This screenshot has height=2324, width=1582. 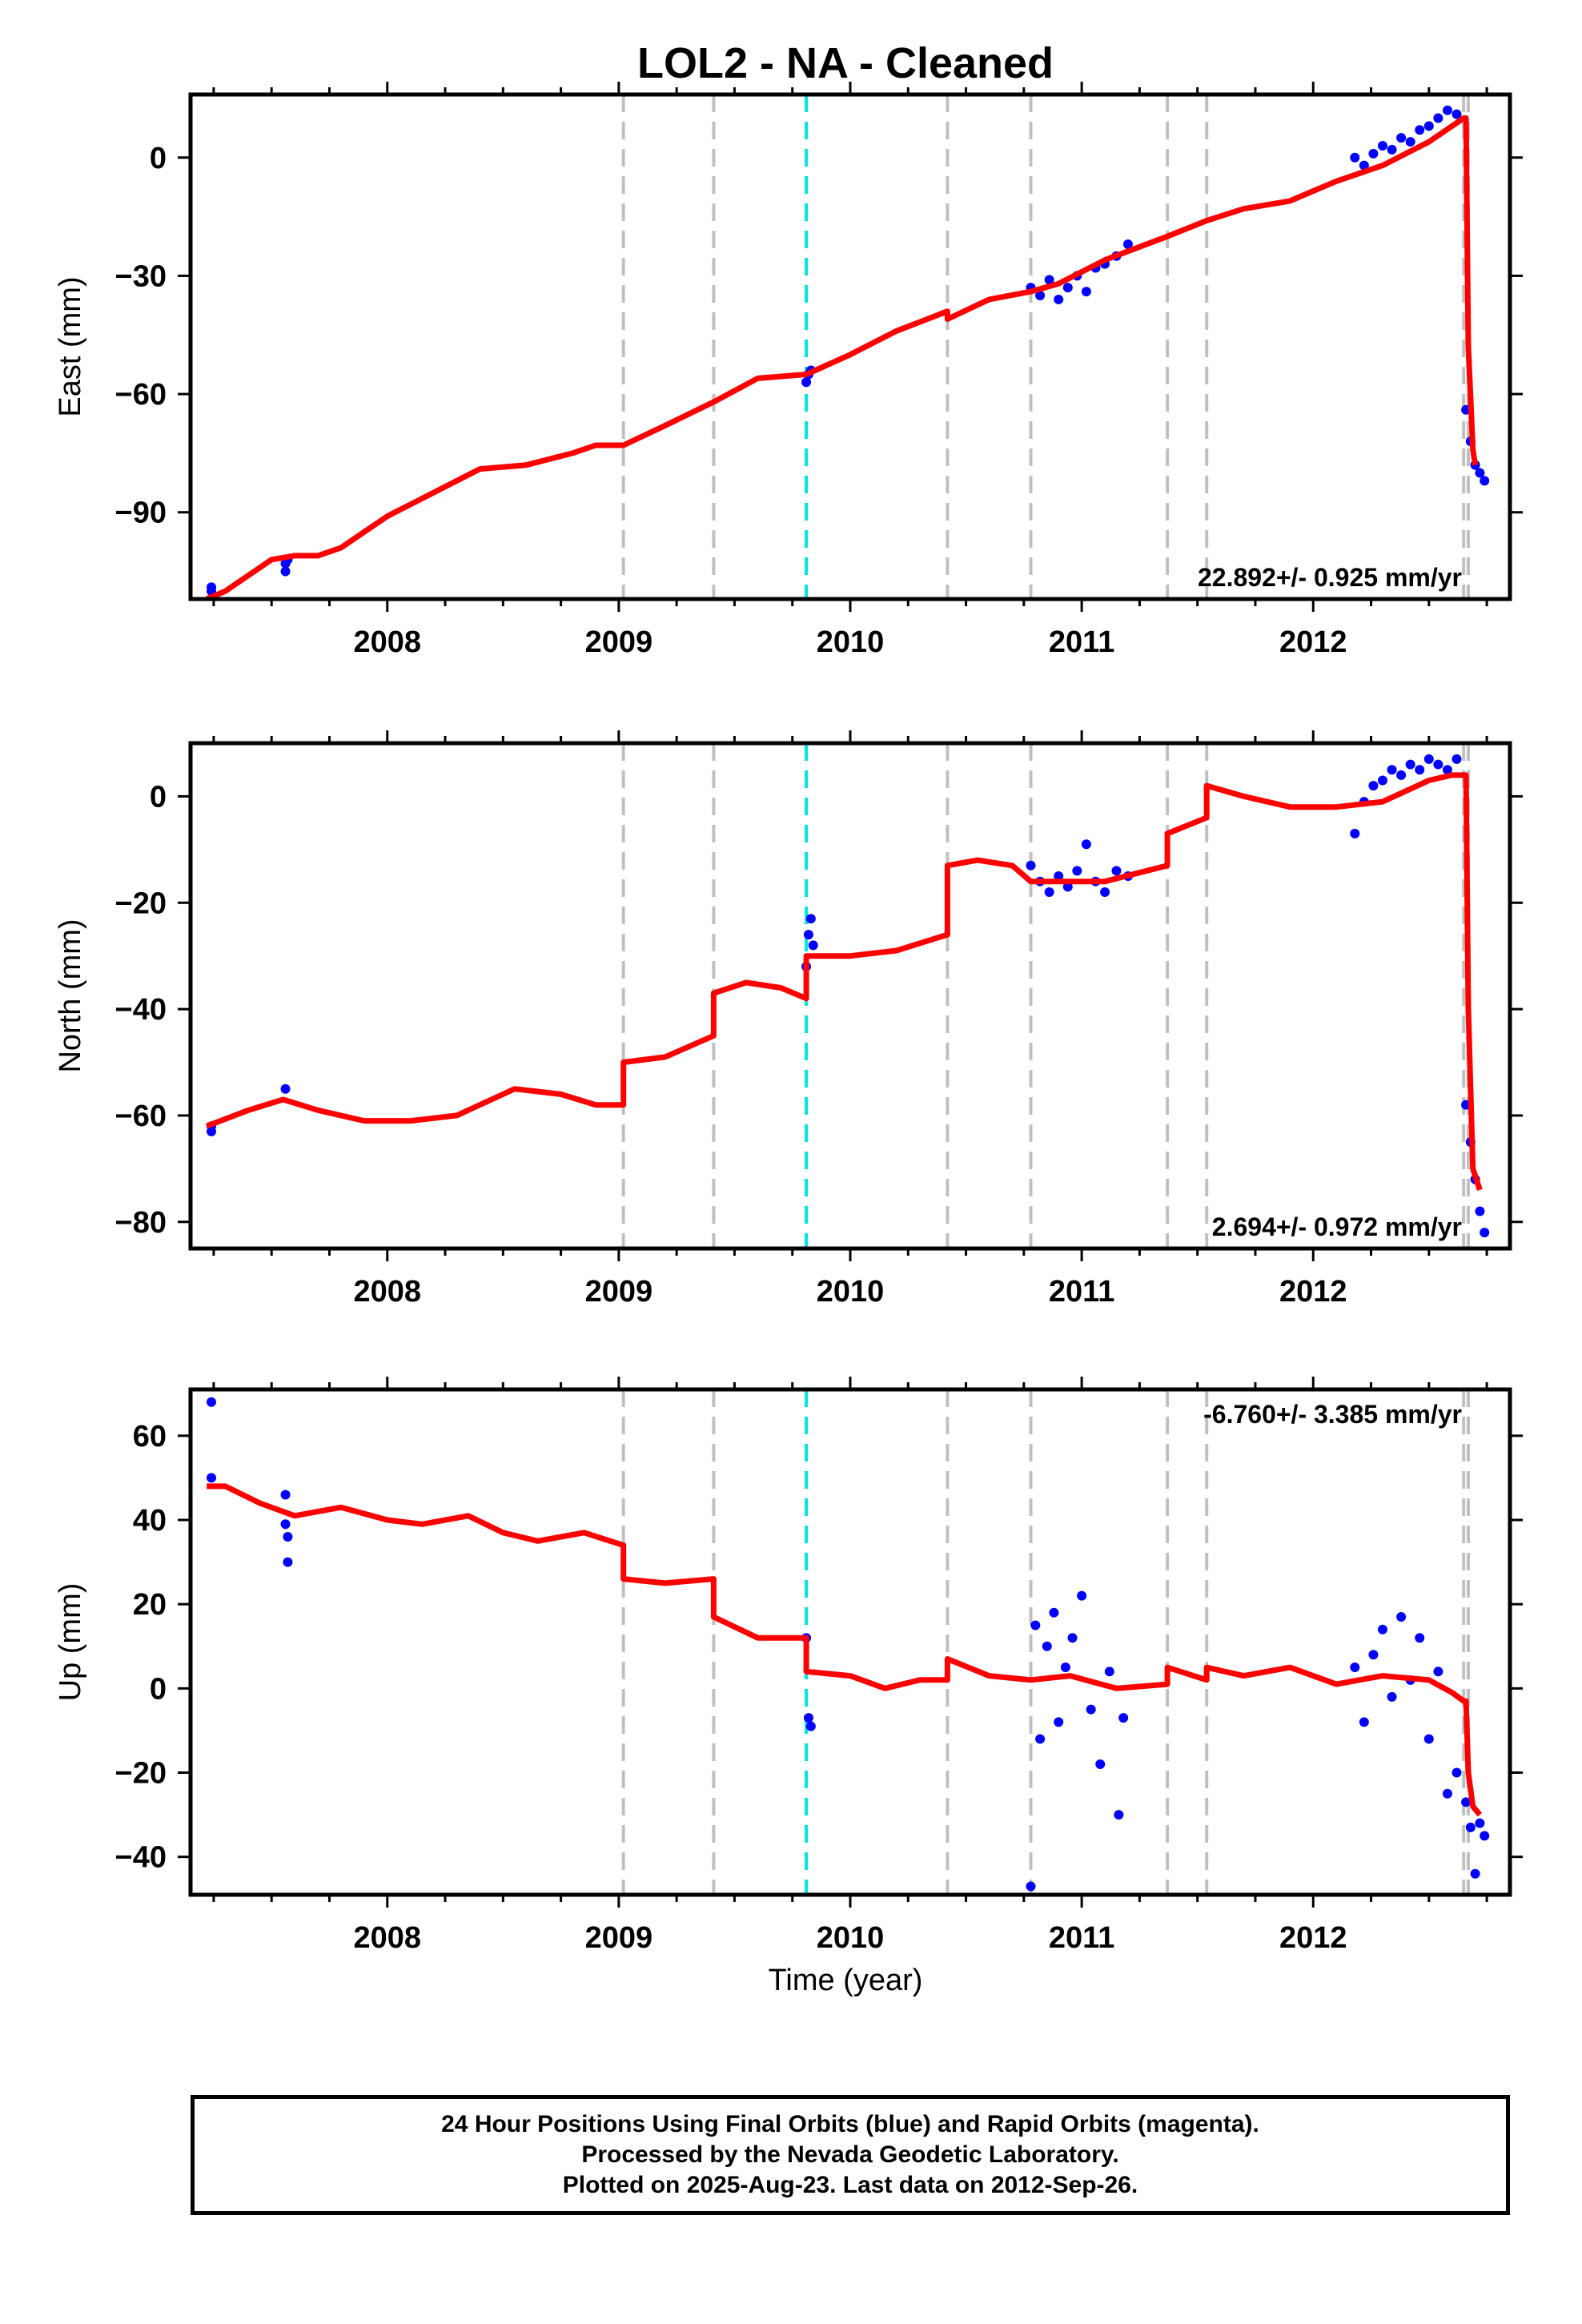 I want to click on model-line-up, so click(x=845, y=1650).